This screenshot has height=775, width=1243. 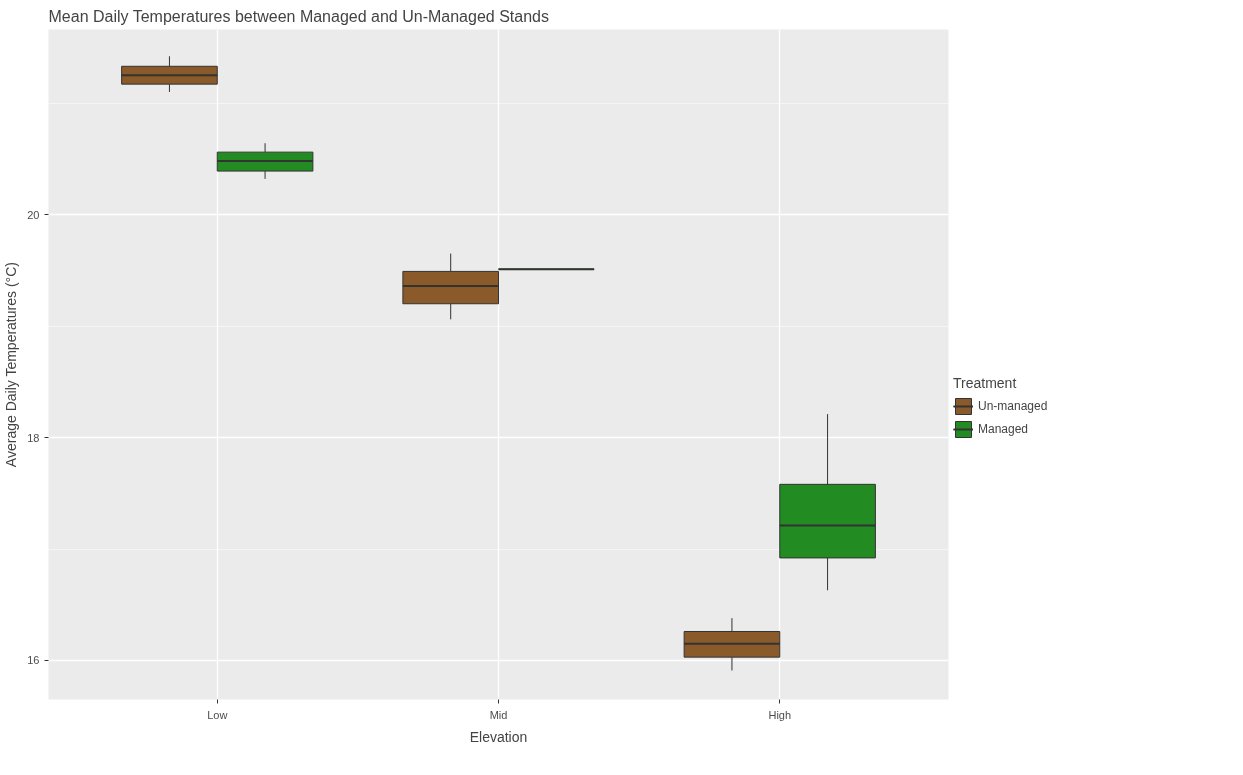 What do you see at coordinates (780, 714) in the screenshot?
I see `x-tick-label: High` at bounding box center [780, 714].